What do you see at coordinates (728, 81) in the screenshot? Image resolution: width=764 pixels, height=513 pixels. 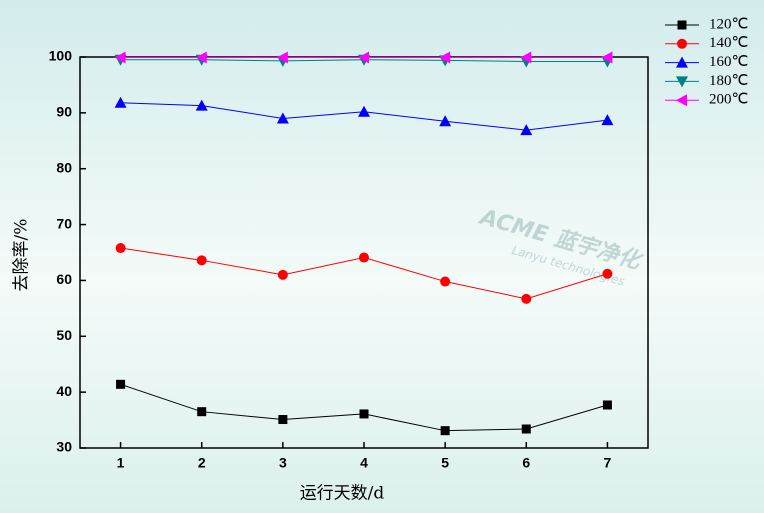 I see `legend-label: 180℃` at bounding box center [728, 81].